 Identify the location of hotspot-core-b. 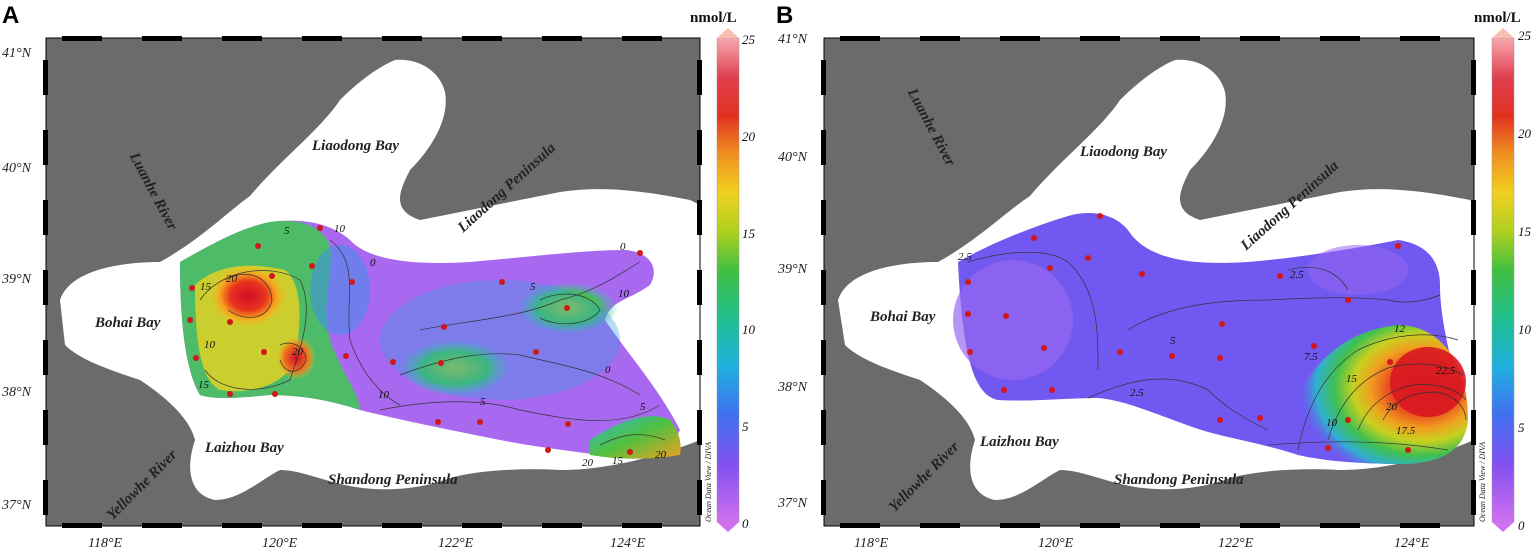
(1428, 382).